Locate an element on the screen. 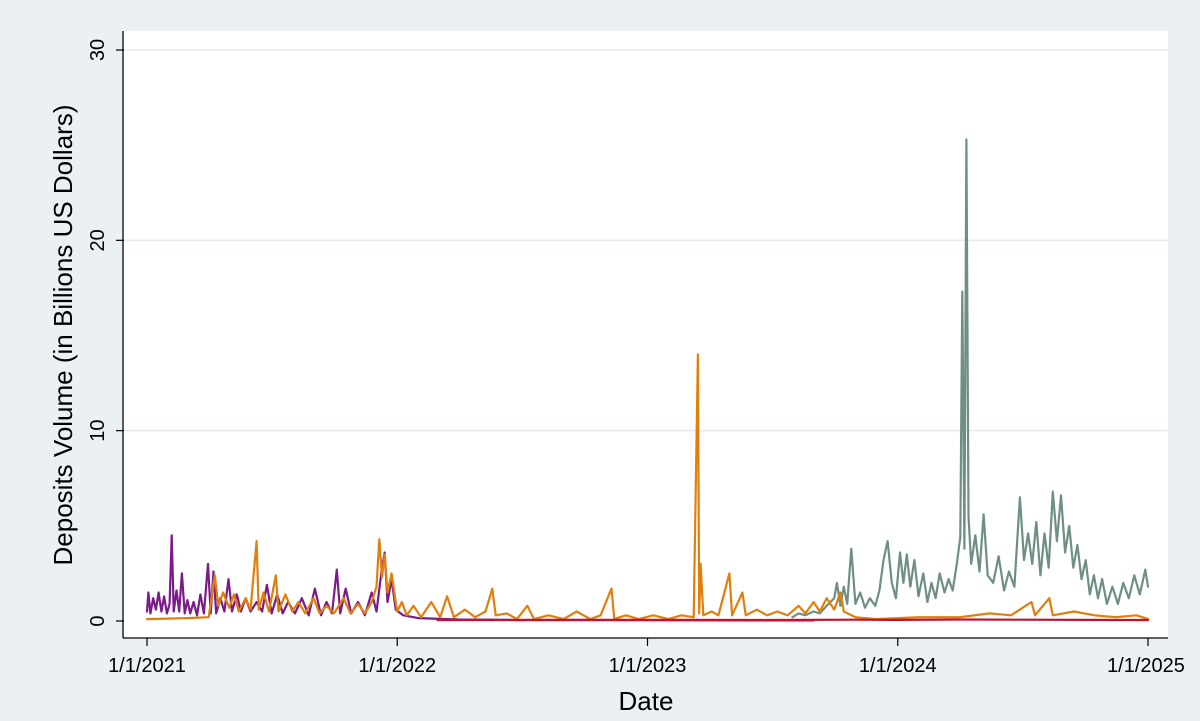  x-tick-label: 1/1/2021 is located at coordinates (147, 666).